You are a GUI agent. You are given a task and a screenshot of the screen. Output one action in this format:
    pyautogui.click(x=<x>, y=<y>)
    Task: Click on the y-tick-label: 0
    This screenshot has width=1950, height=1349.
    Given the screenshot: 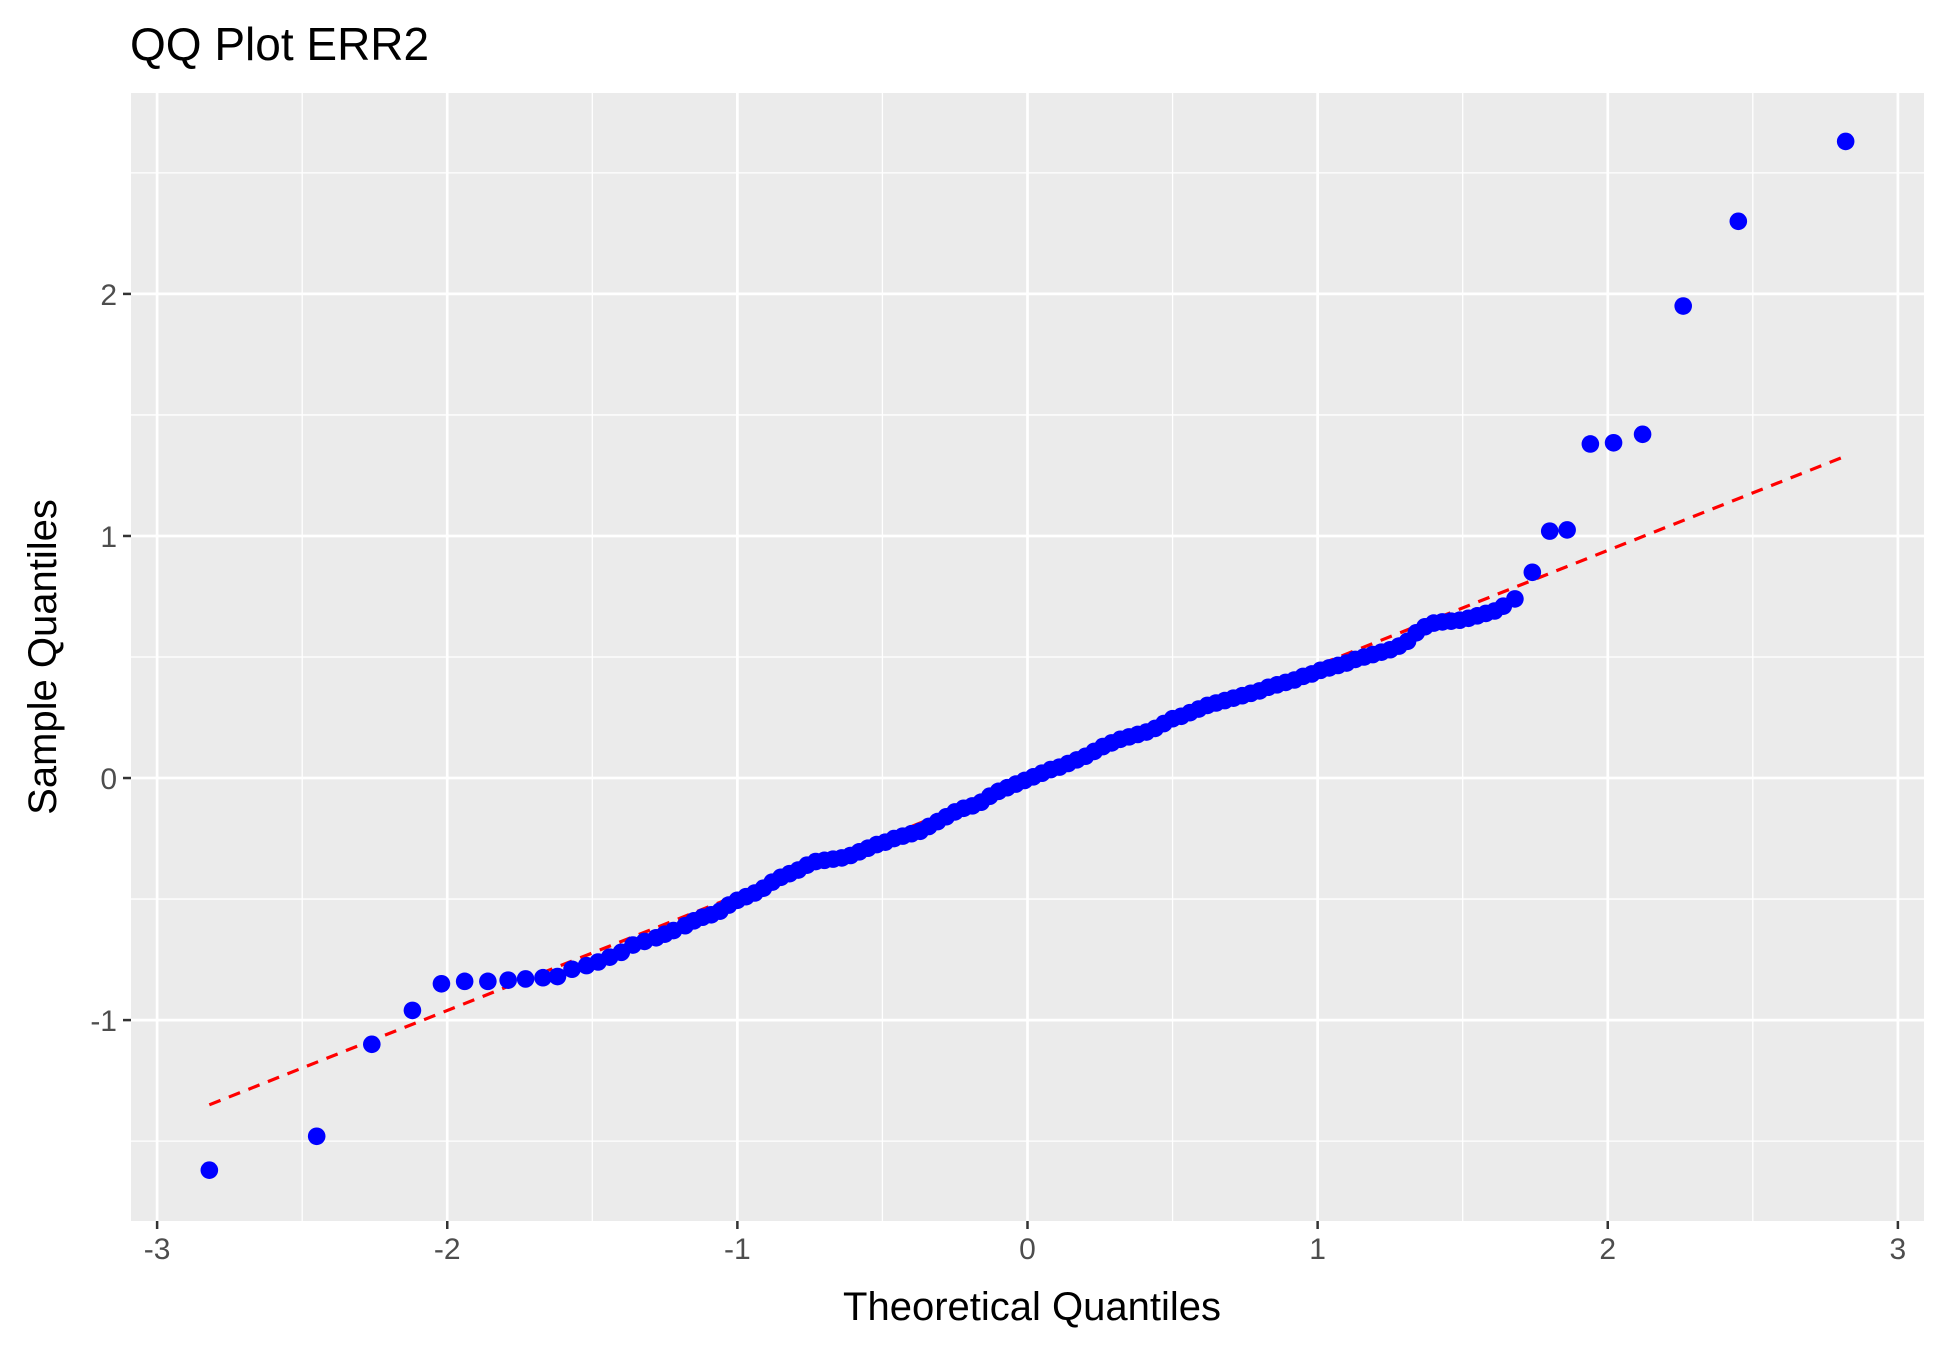 What is the action you would take?
    pyautogui.click(x=108, y=779)
    